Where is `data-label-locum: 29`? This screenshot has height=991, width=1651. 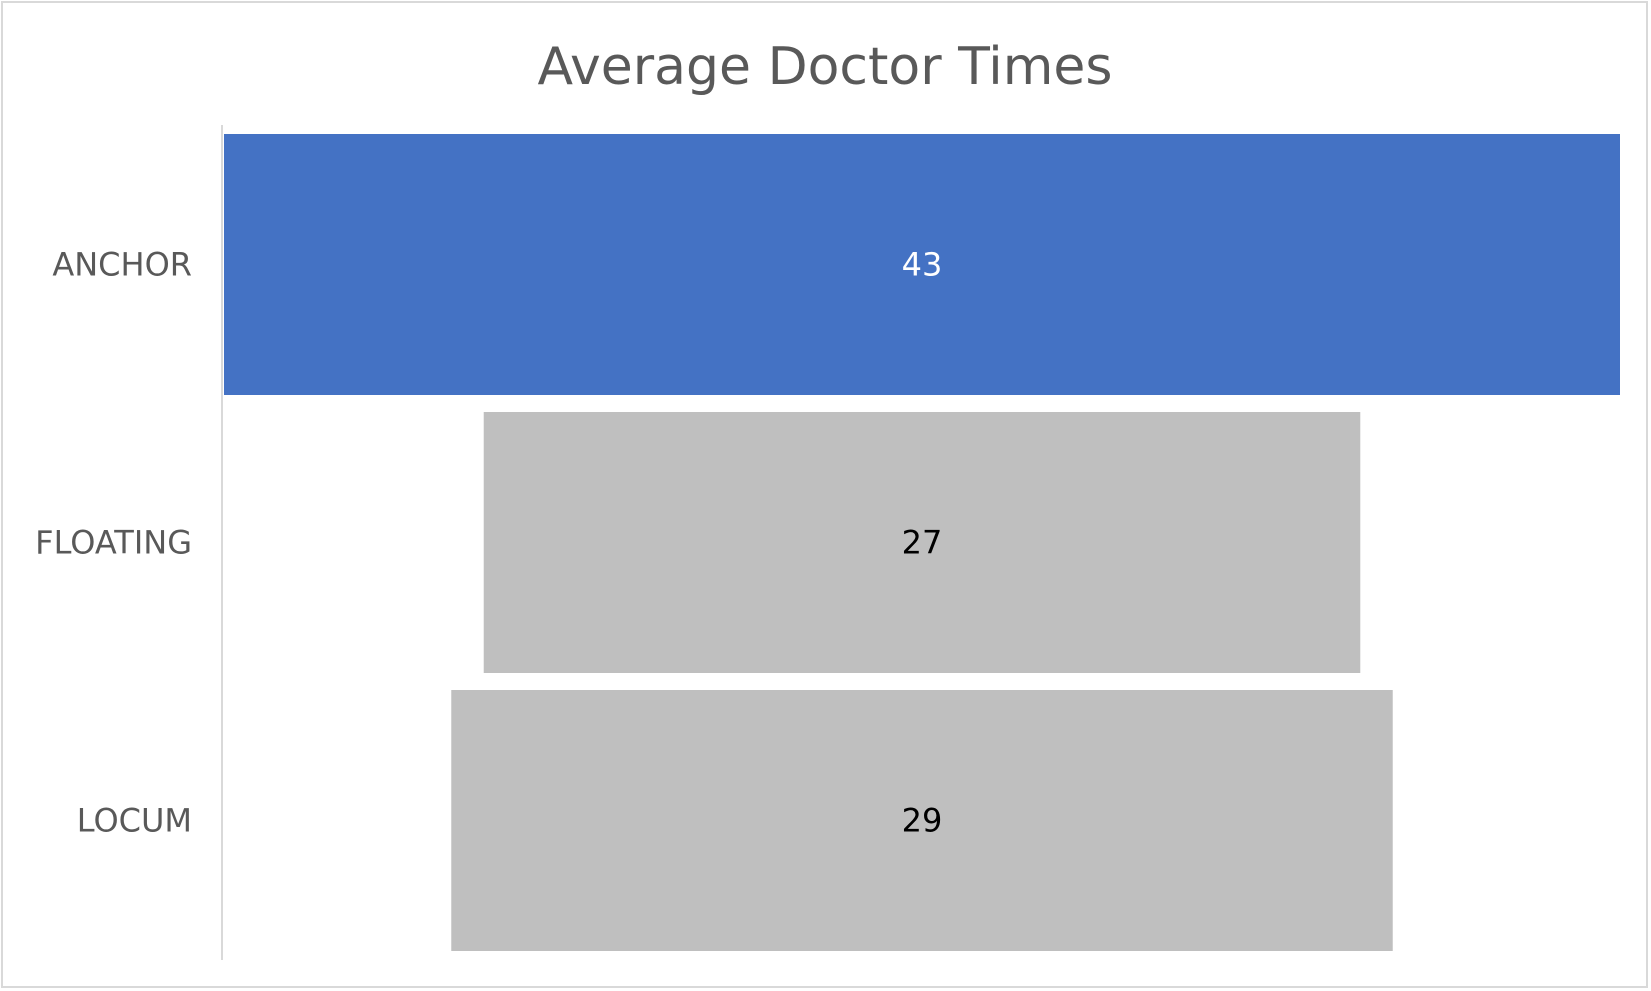 data-label-locum: 29 is located at coordinates (922, 821).